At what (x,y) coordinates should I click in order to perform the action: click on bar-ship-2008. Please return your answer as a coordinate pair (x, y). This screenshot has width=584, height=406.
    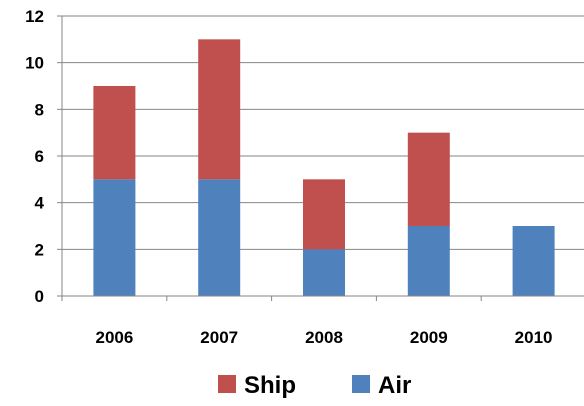
    Looking at the image, I should click on (324, 214).